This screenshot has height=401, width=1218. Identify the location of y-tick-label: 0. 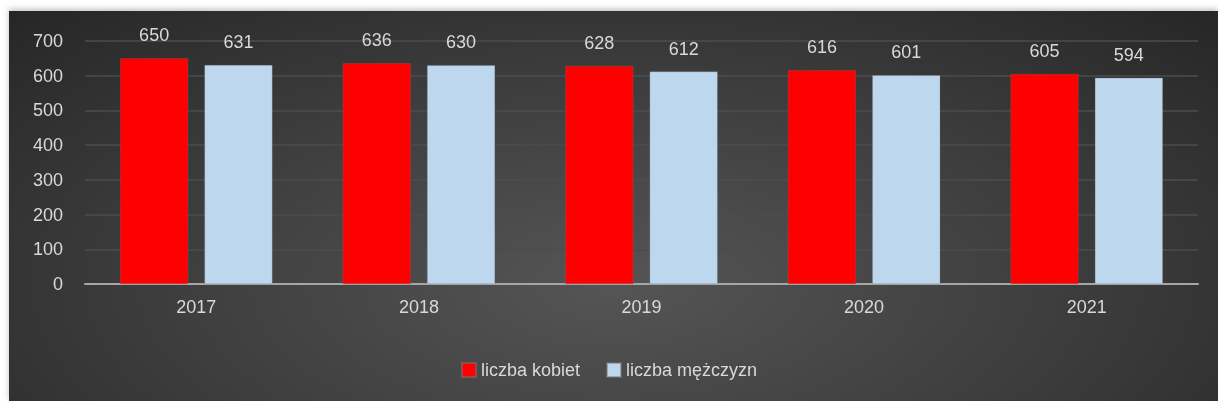
(57, 284).